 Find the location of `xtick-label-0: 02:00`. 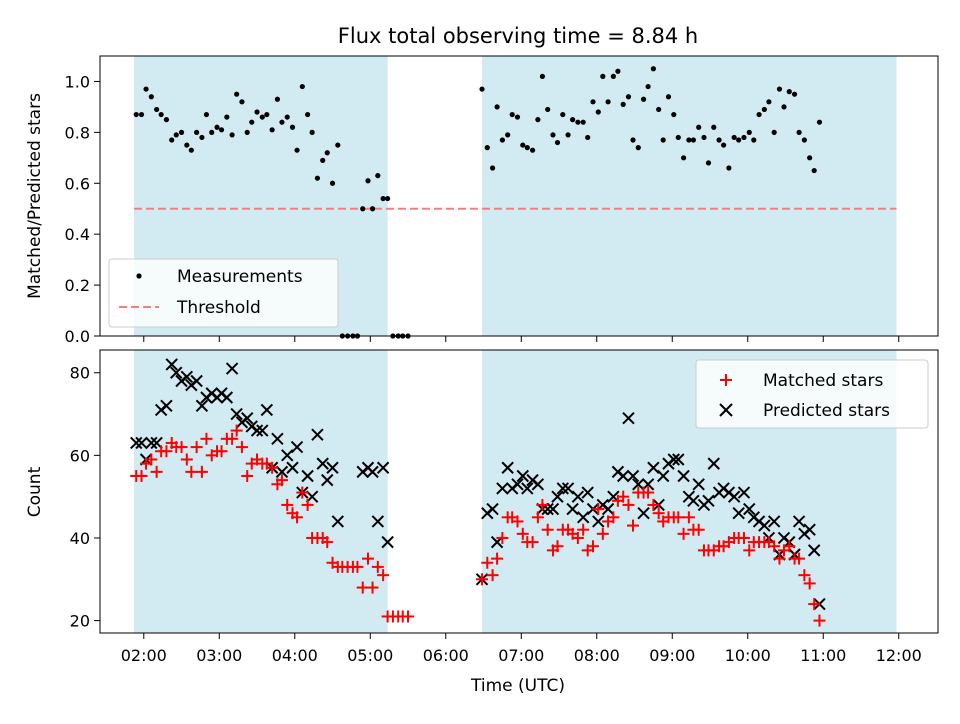

xtick-label-0: 02:00 is located at coordinates (144, 655).